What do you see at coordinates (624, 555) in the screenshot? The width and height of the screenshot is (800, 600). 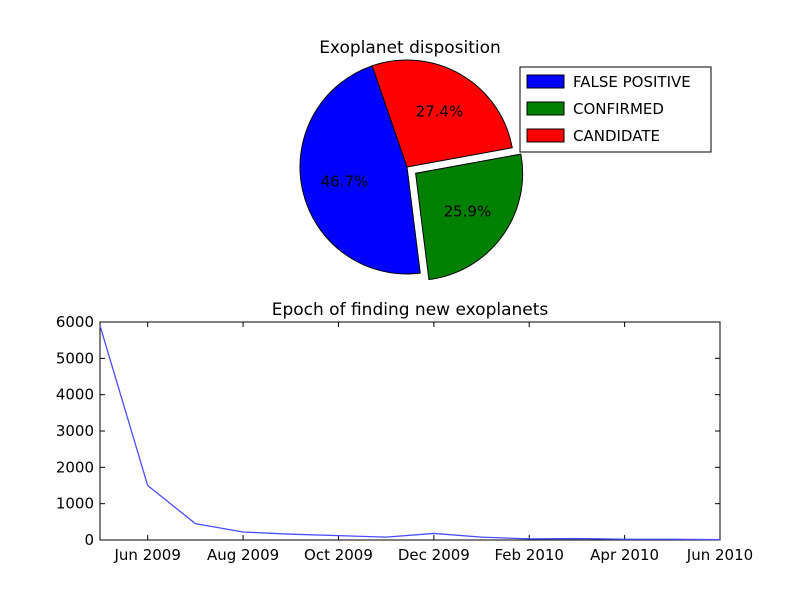 I see `x-tick-label: Apr 2010` at bounding box center [624, 555].